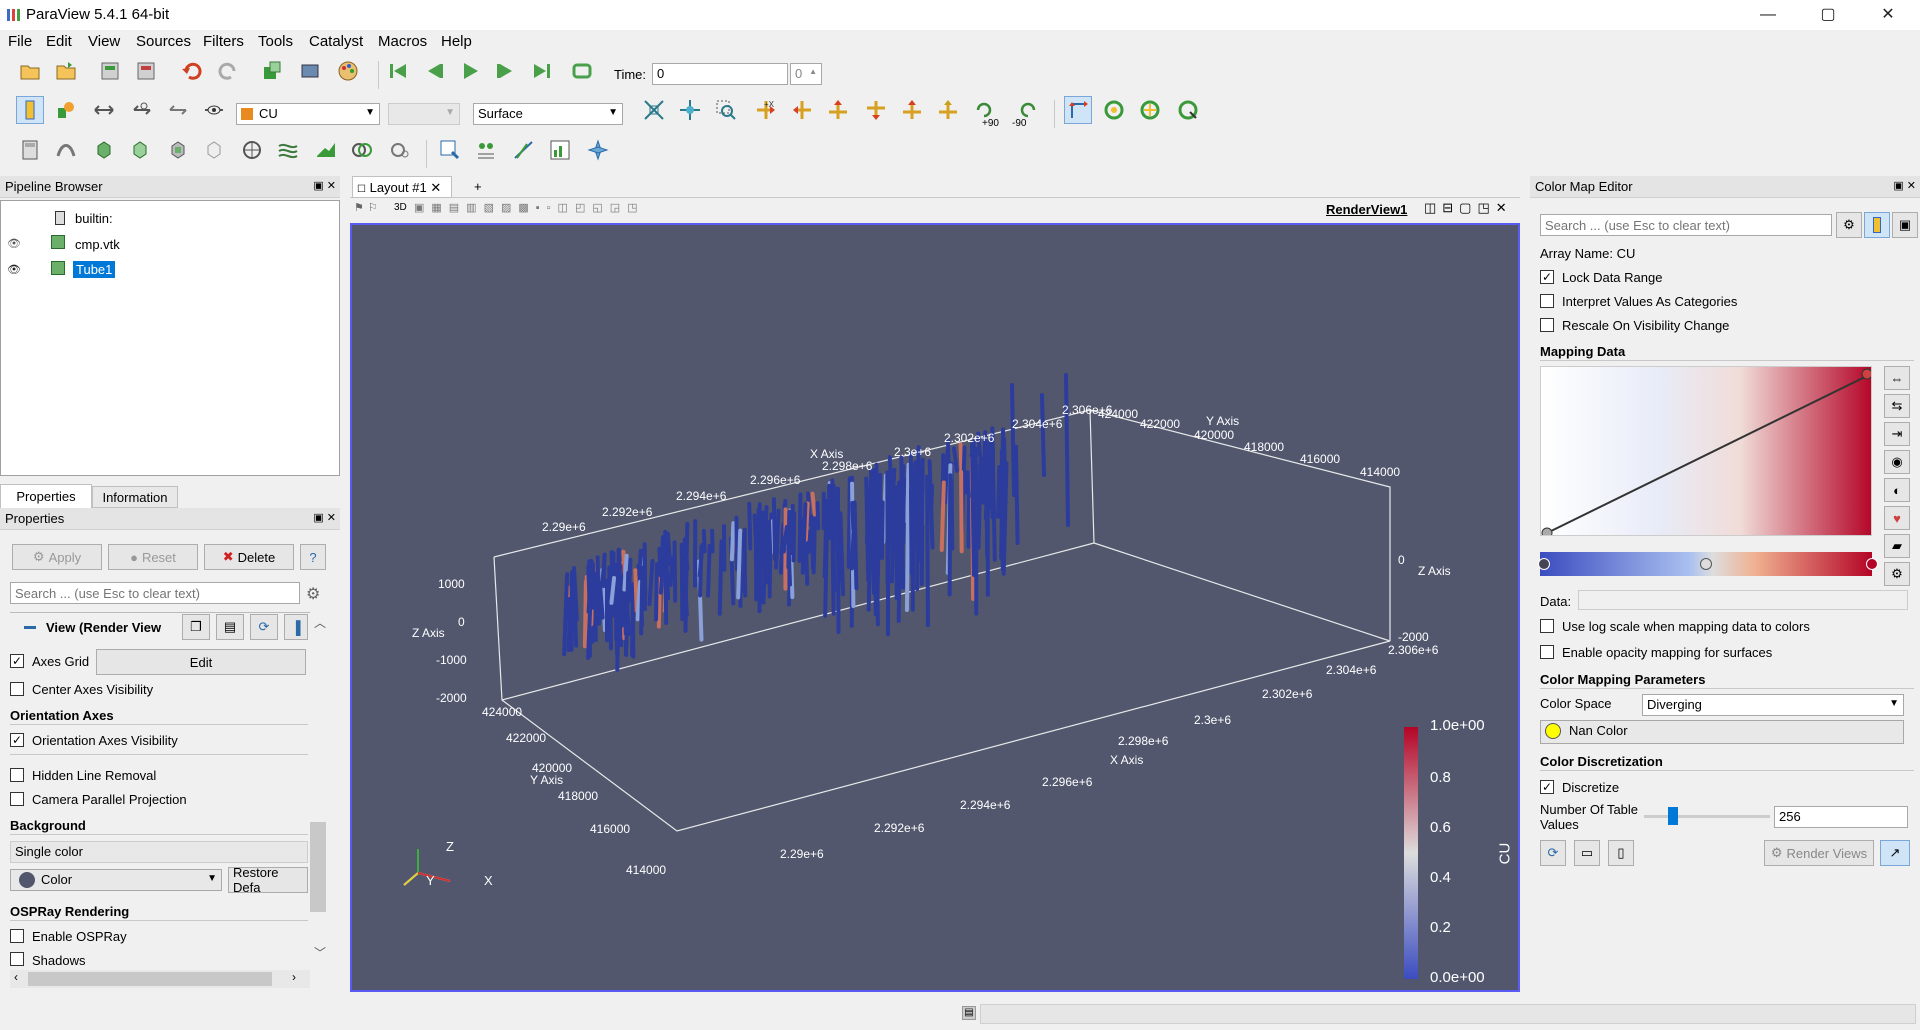 This screenshot has height=1030, width=1920. What do you see at coordinates (272, 71) in the screenshot?
I see `connect-icon` at bounding box center [272, 71].